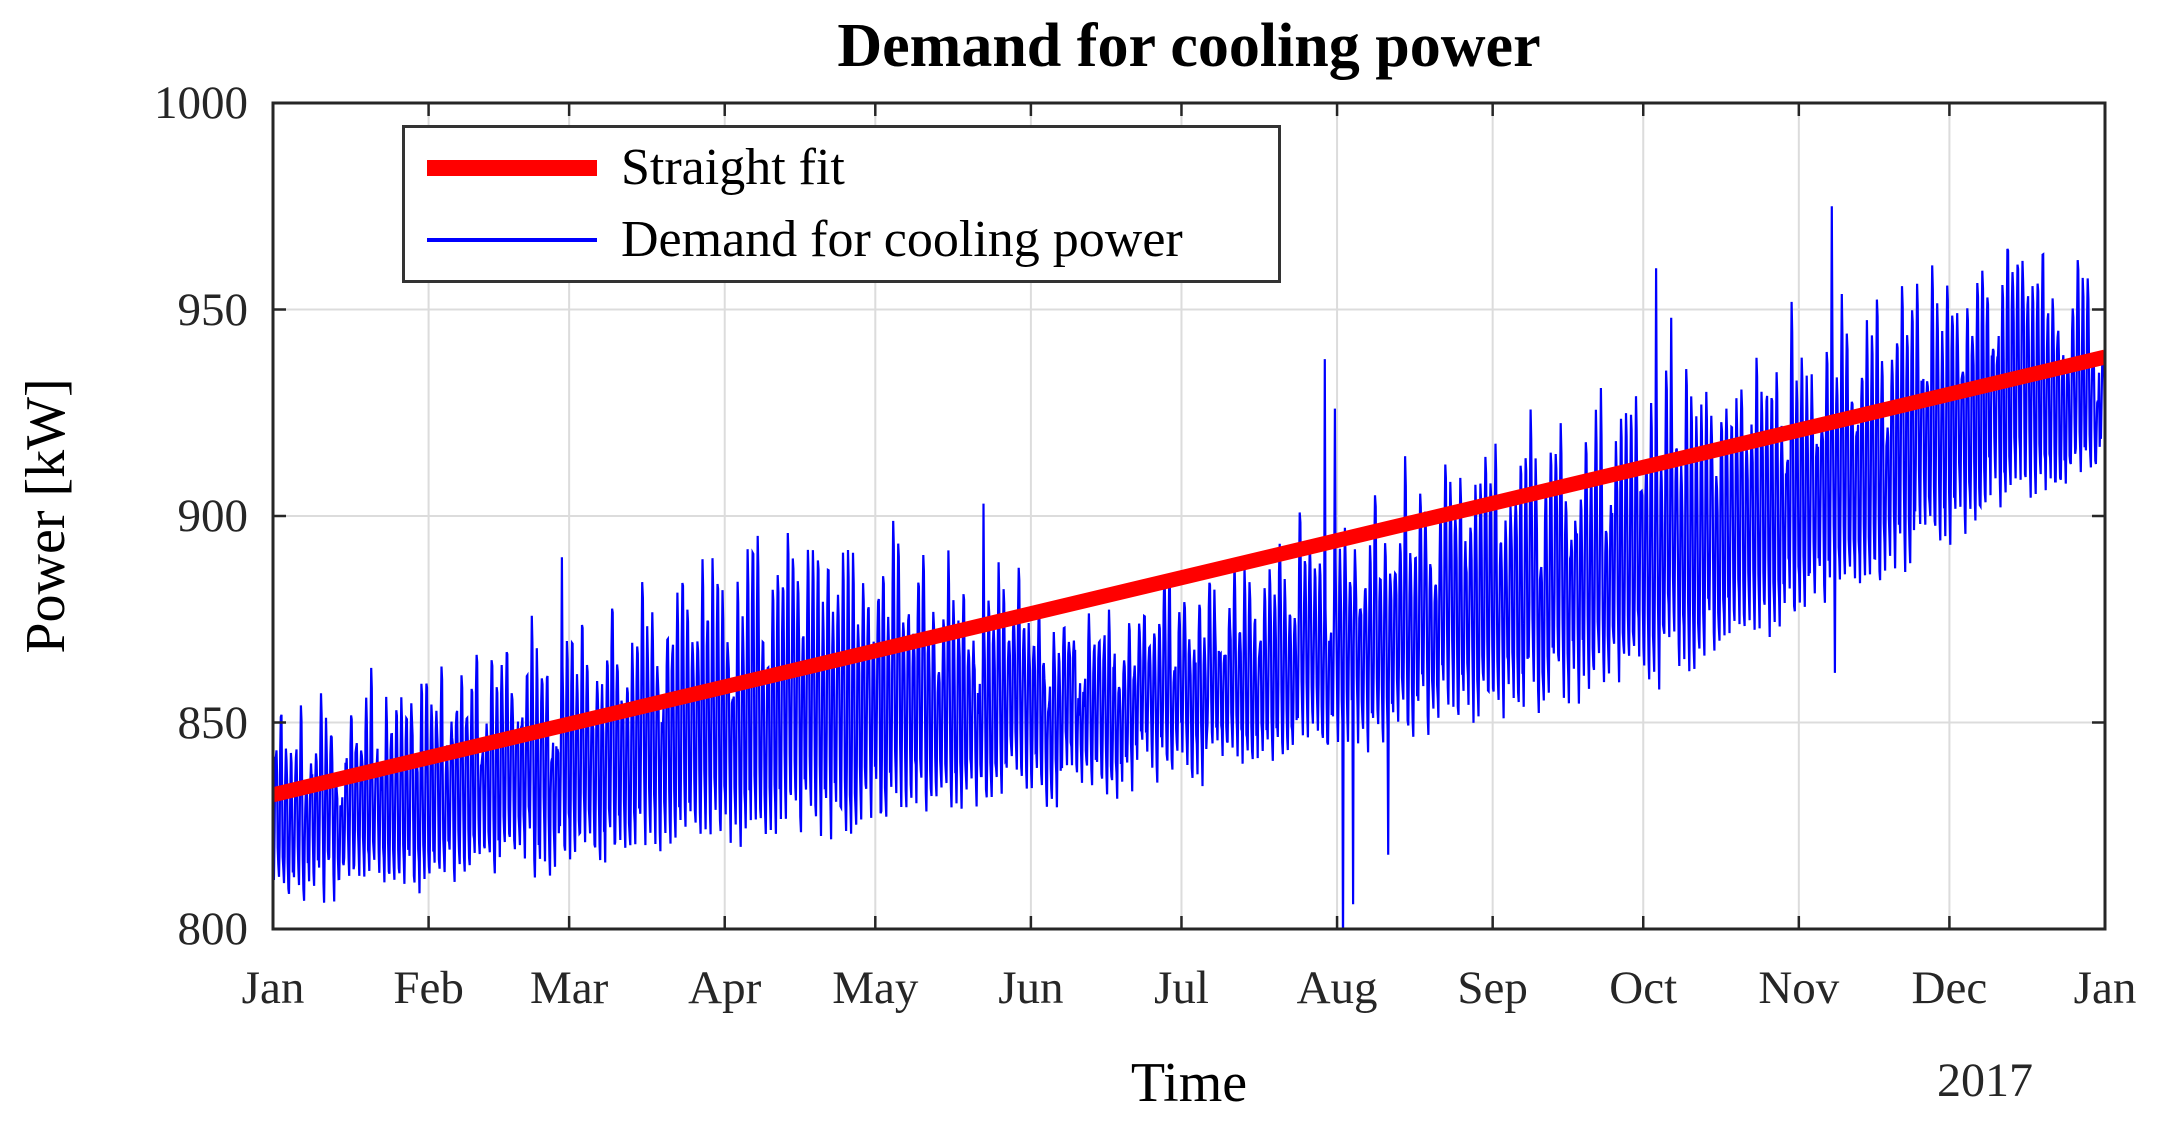  I want to click on x-tick-label: Nov, so click(1799, 988).